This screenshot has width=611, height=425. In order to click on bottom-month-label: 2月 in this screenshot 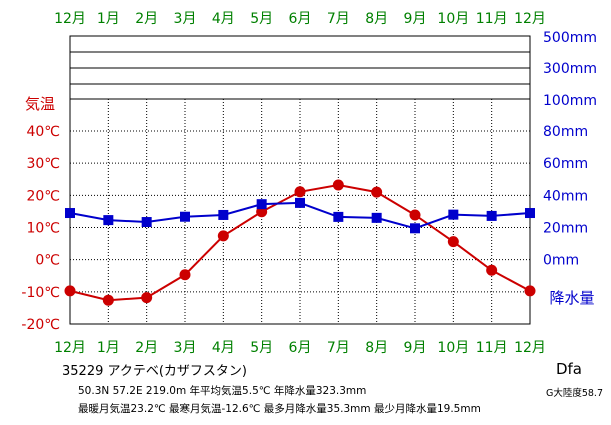, I will do `click(146, 348)`.